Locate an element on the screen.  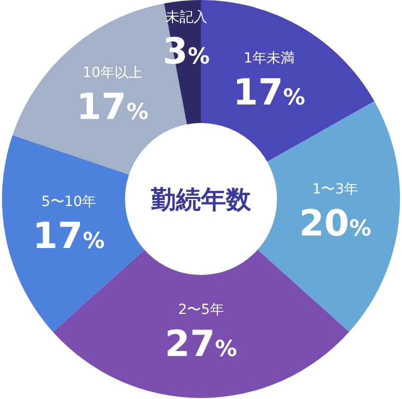
text: 勤続年数 is located at coordinates (201, 199).